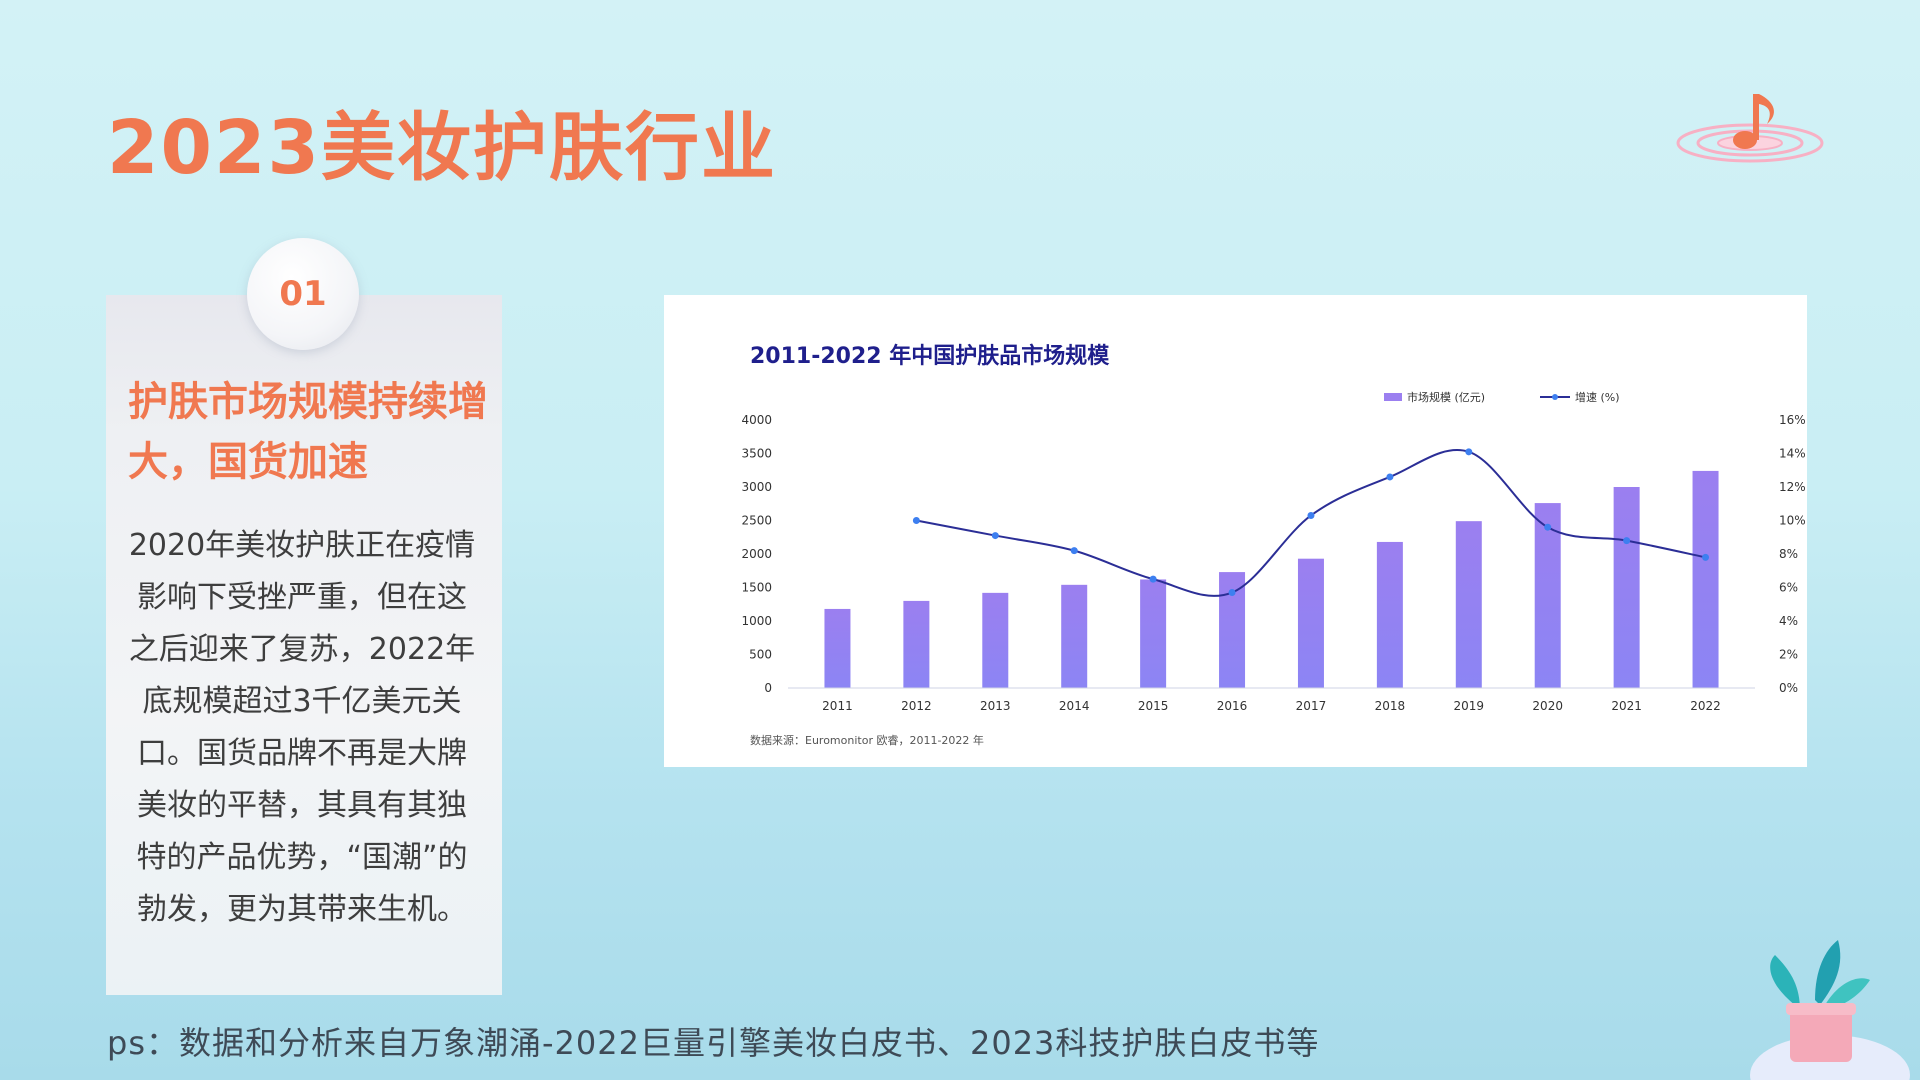  I want to click on section-number-badge: 01, so click(303, 294).